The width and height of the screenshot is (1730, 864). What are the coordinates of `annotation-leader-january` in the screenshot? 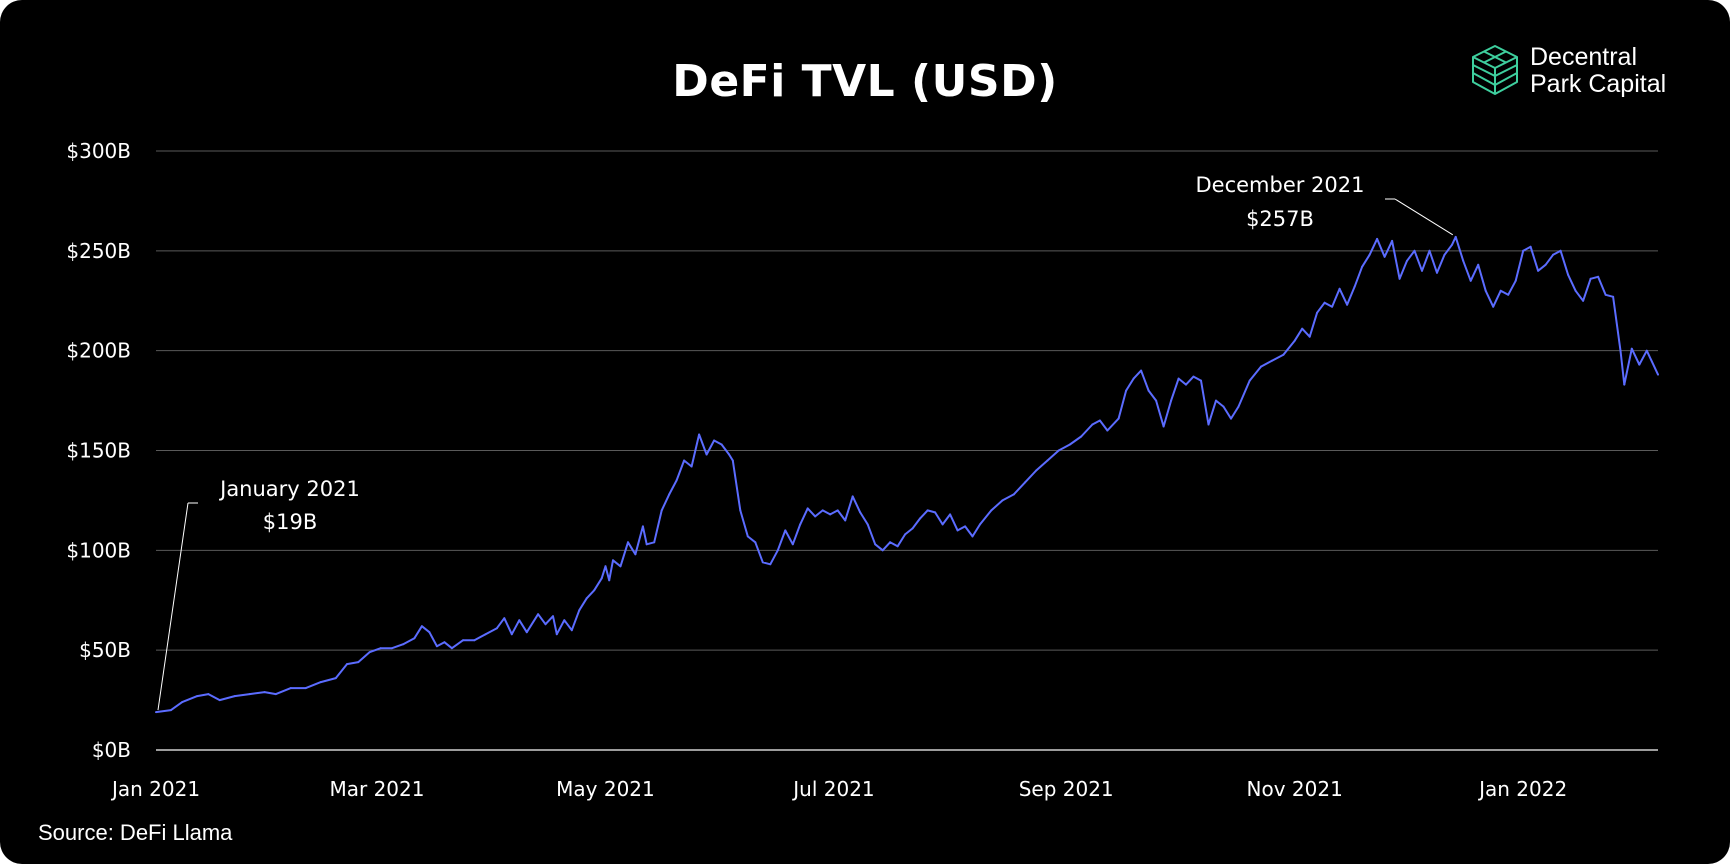 It's located at (173, 606).